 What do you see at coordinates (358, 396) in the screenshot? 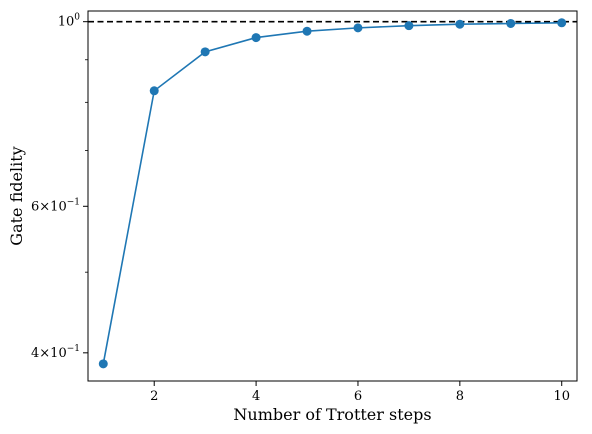
I see `x-tick-label-2: 6` at bounding box center [358, 396].